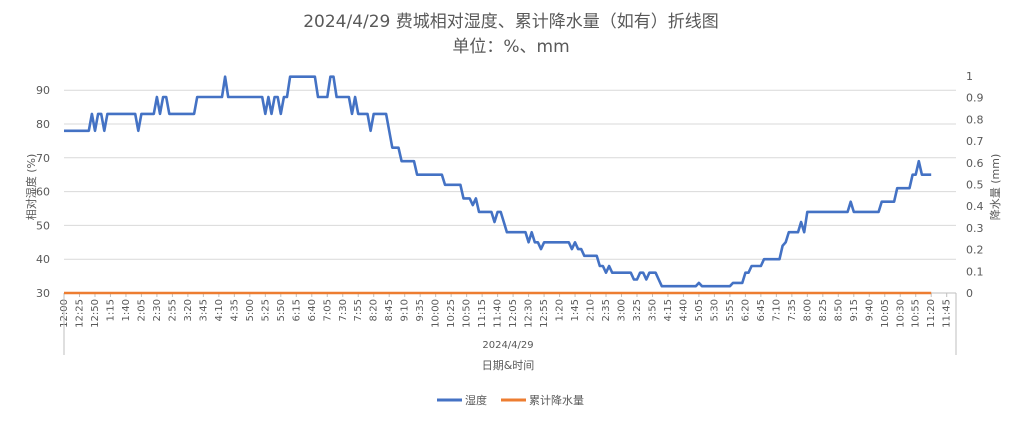 The image size is (1022, 421). What do you see at coordinates (900, 313) in the screenshot?
I see `x-tick-label: 10:30` at bounding box center [900, 313].